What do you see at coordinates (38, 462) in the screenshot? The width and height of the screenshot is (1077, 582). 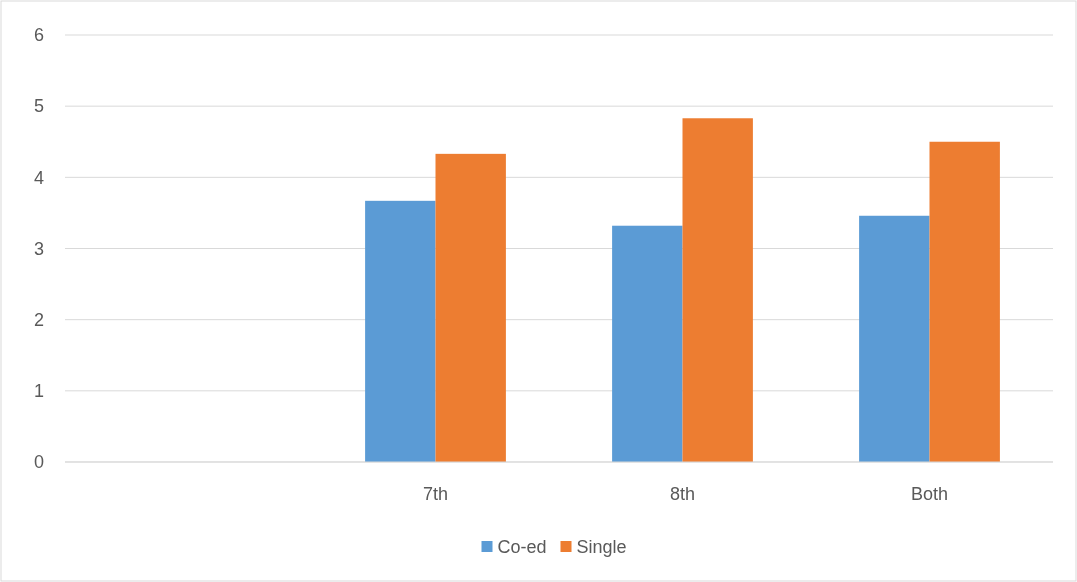 I see `y-tick-label: 0` at bounding box center [38, 462].